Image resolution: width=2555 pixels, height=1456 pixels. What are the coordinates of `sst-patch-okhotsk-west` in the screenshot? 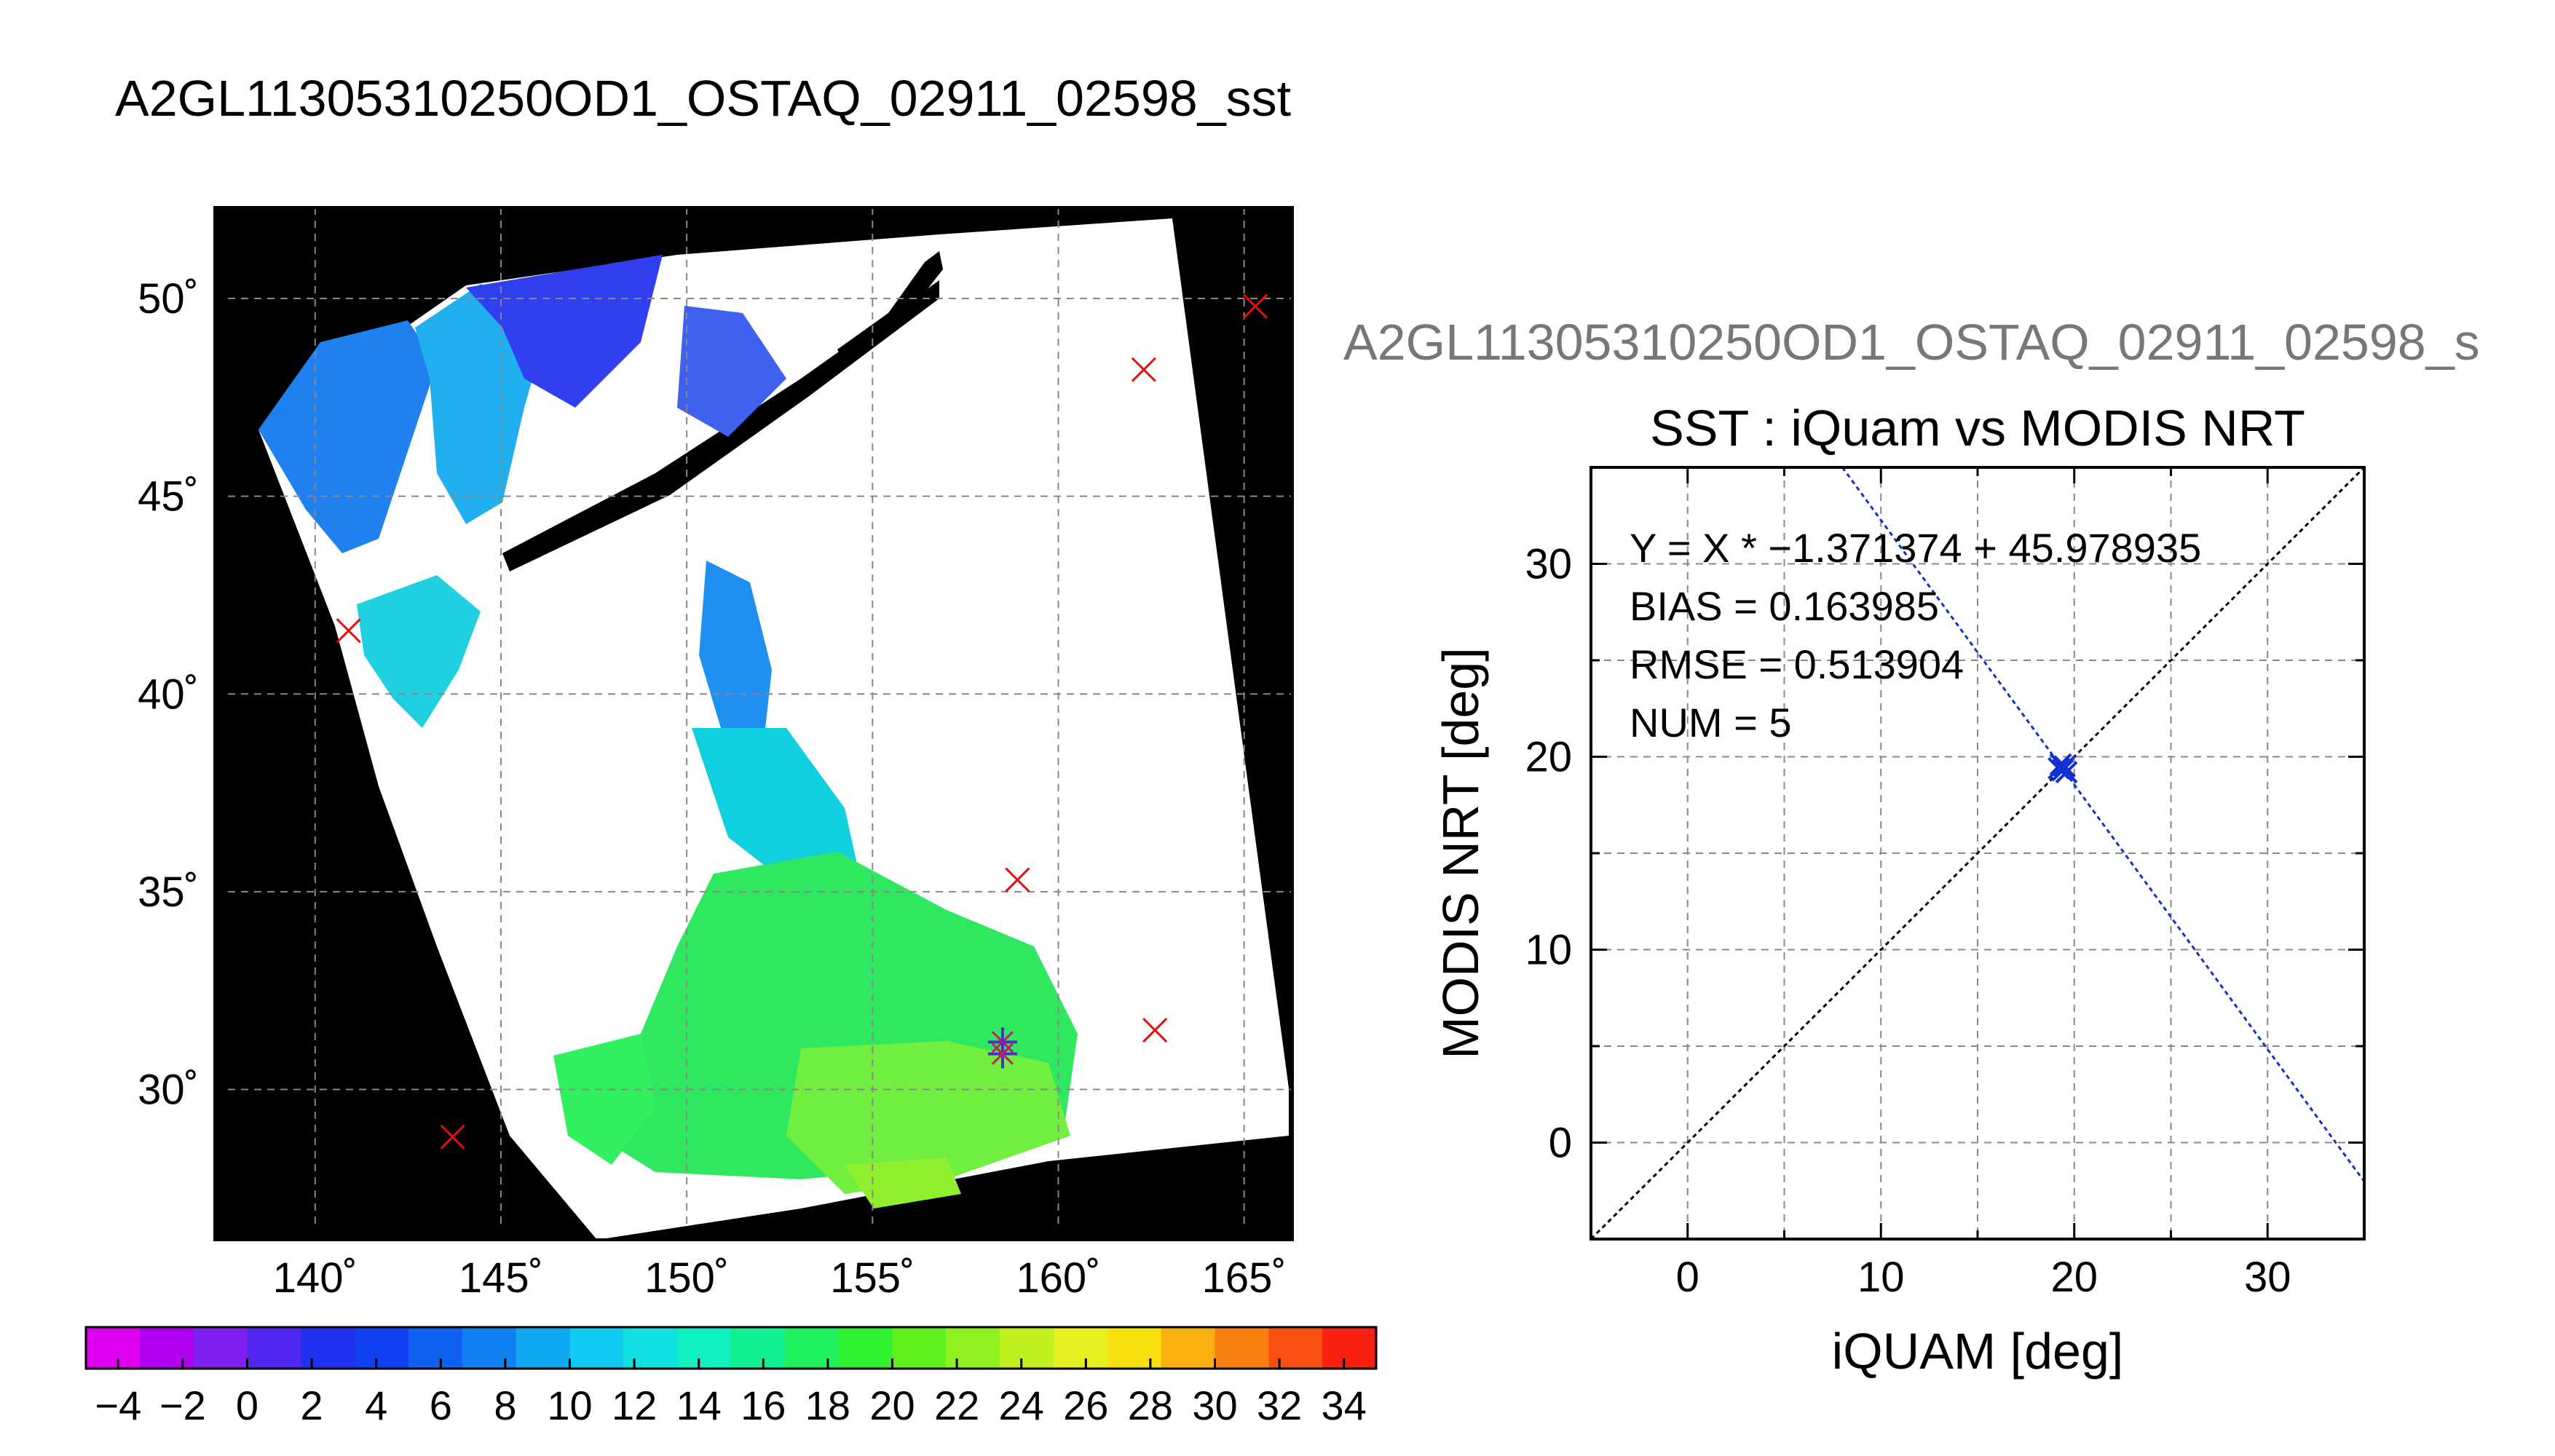 It's located at (347, 436).